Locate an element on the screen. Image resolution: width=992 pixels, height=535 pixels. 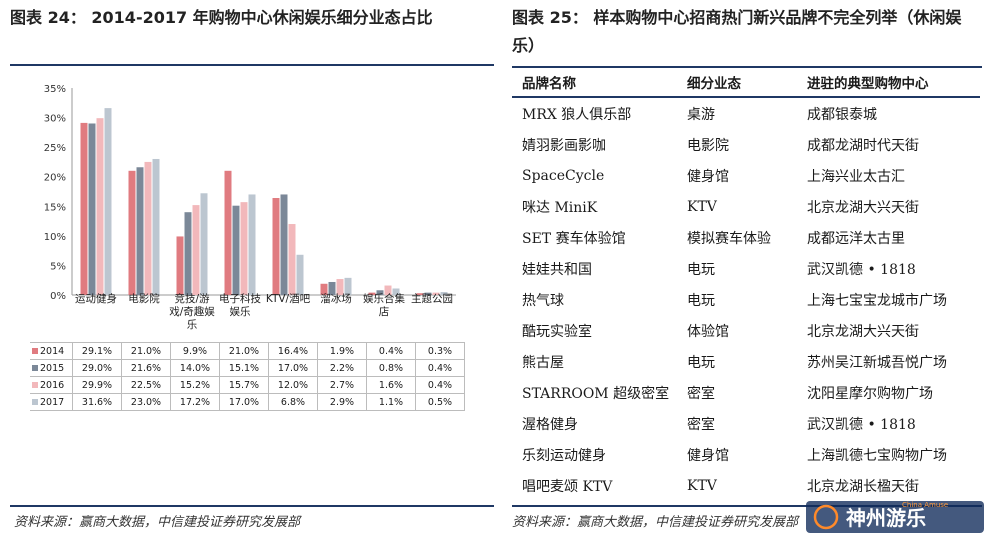
brand-name-cell: 酷玩实验室 is located at coordinates (557, 331).